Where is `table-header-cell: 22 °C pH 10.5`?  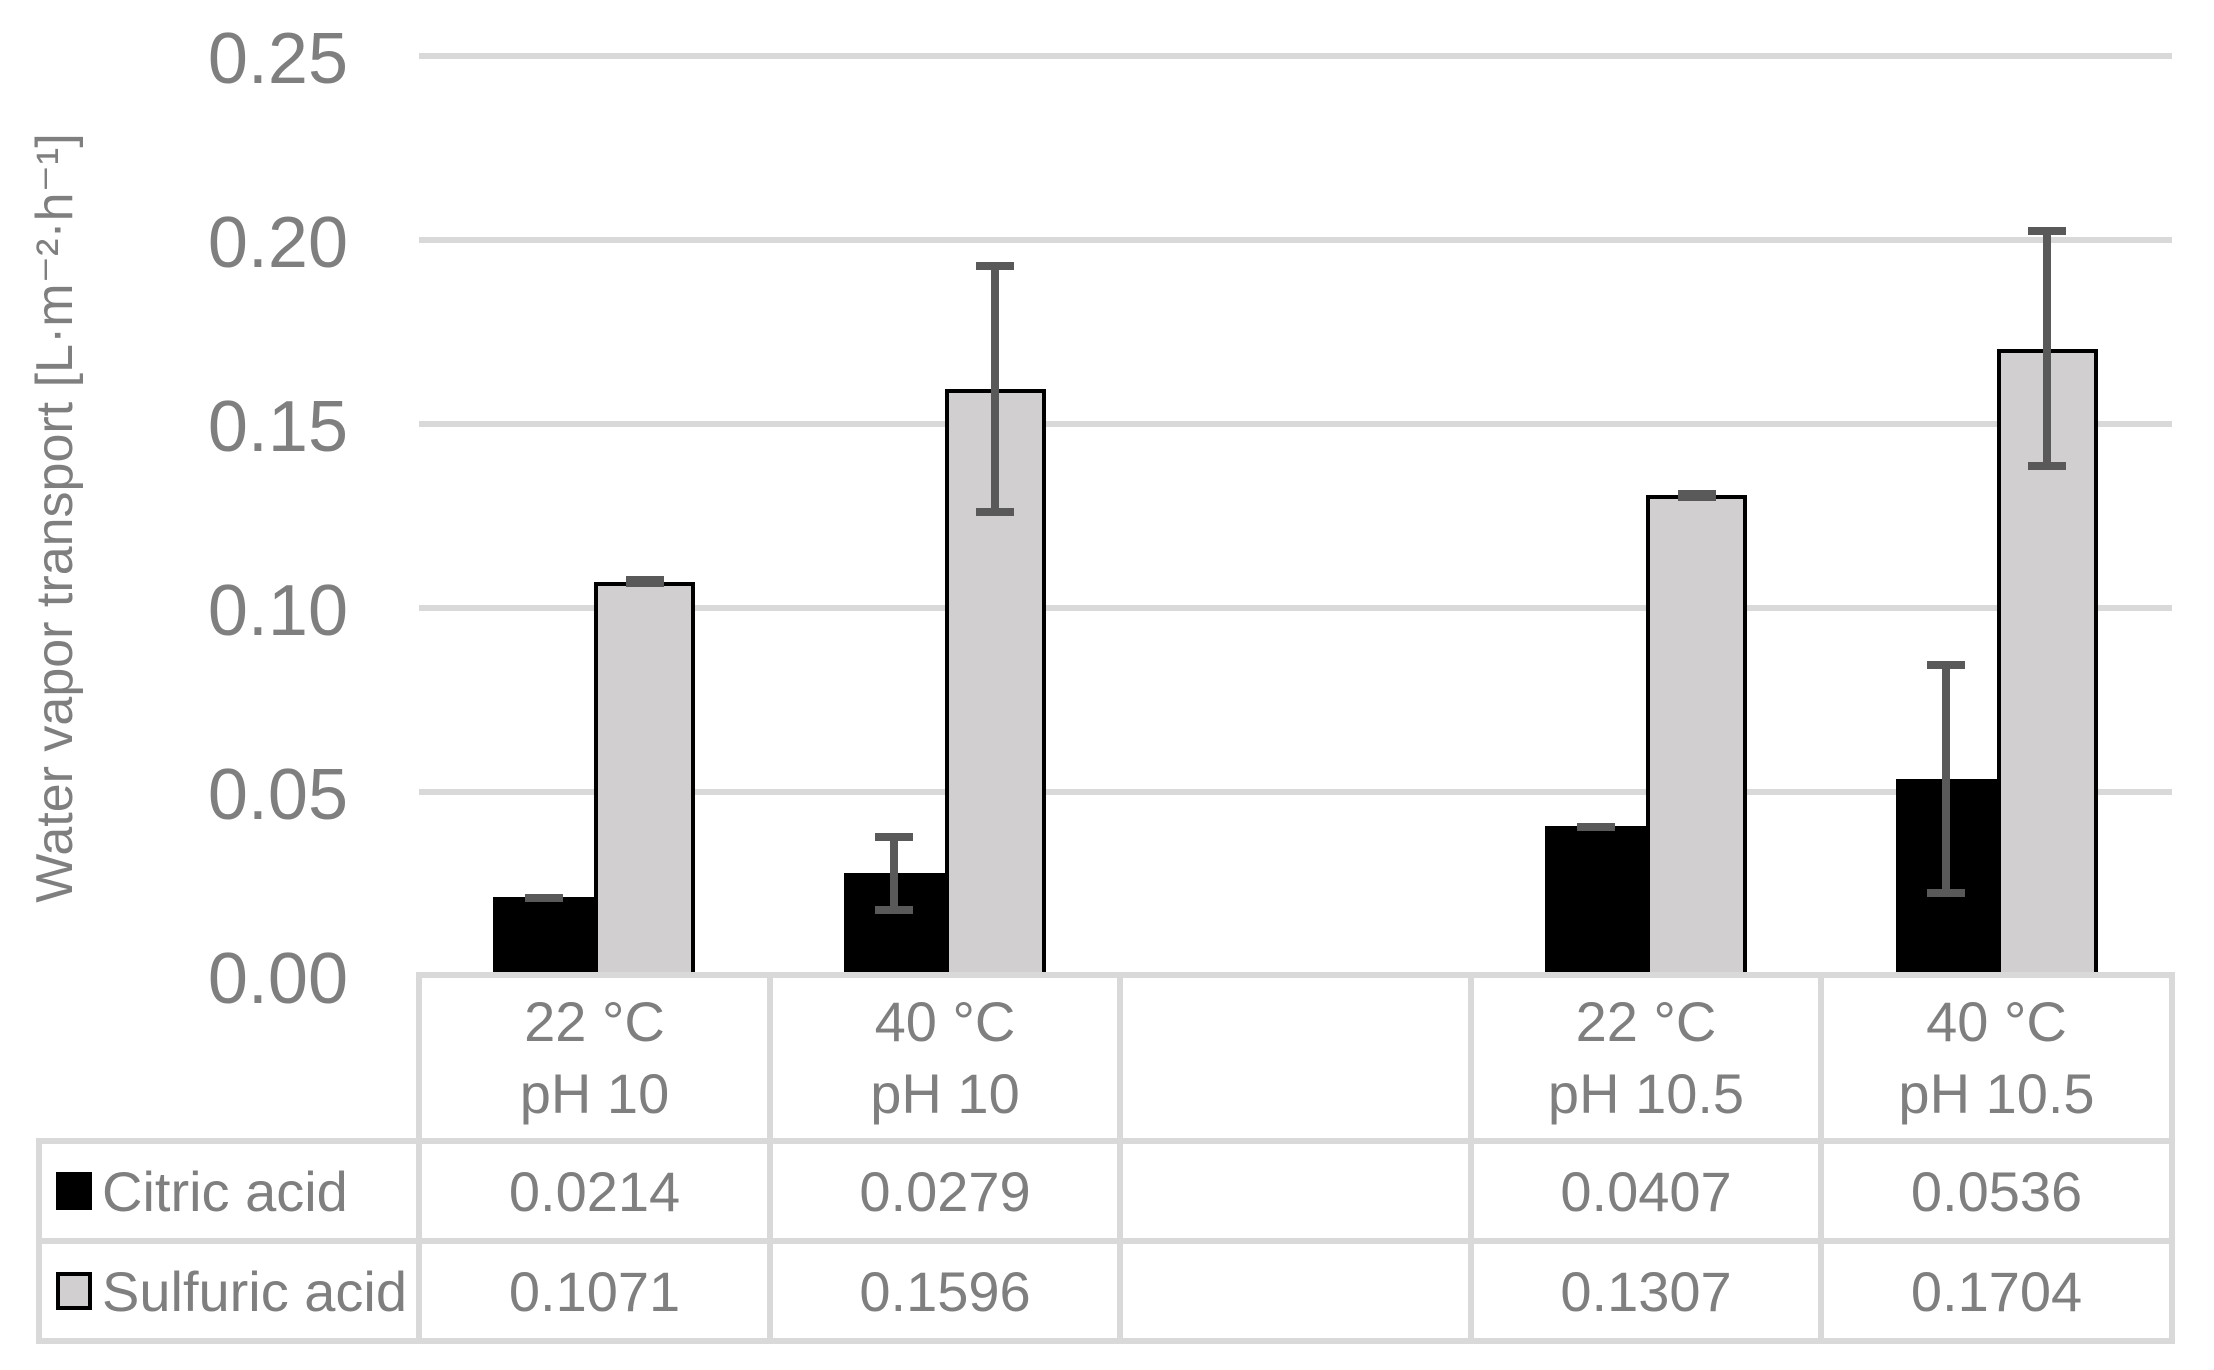 table-header-cell: 22 °C pH 10.5 is located at coordinates (1646, 1058).